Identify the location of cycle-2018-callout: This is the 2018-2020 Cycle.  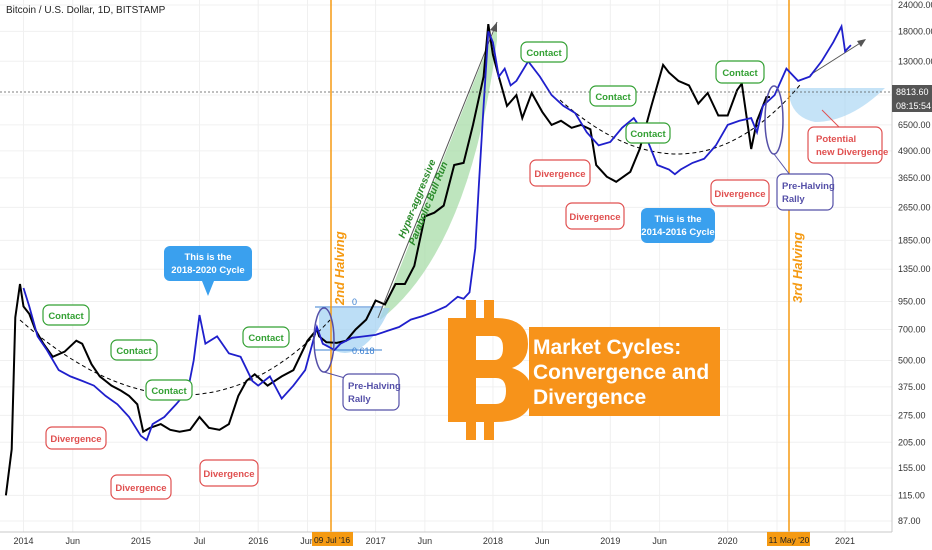
(208, 271).